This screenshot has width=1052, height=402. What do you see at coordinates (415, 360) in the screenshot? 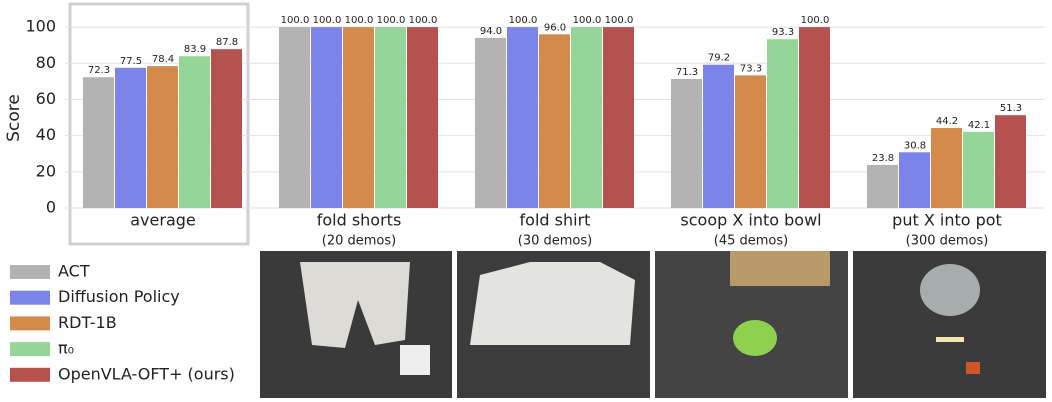
I see `gripper` at bounding box center [415, 360].